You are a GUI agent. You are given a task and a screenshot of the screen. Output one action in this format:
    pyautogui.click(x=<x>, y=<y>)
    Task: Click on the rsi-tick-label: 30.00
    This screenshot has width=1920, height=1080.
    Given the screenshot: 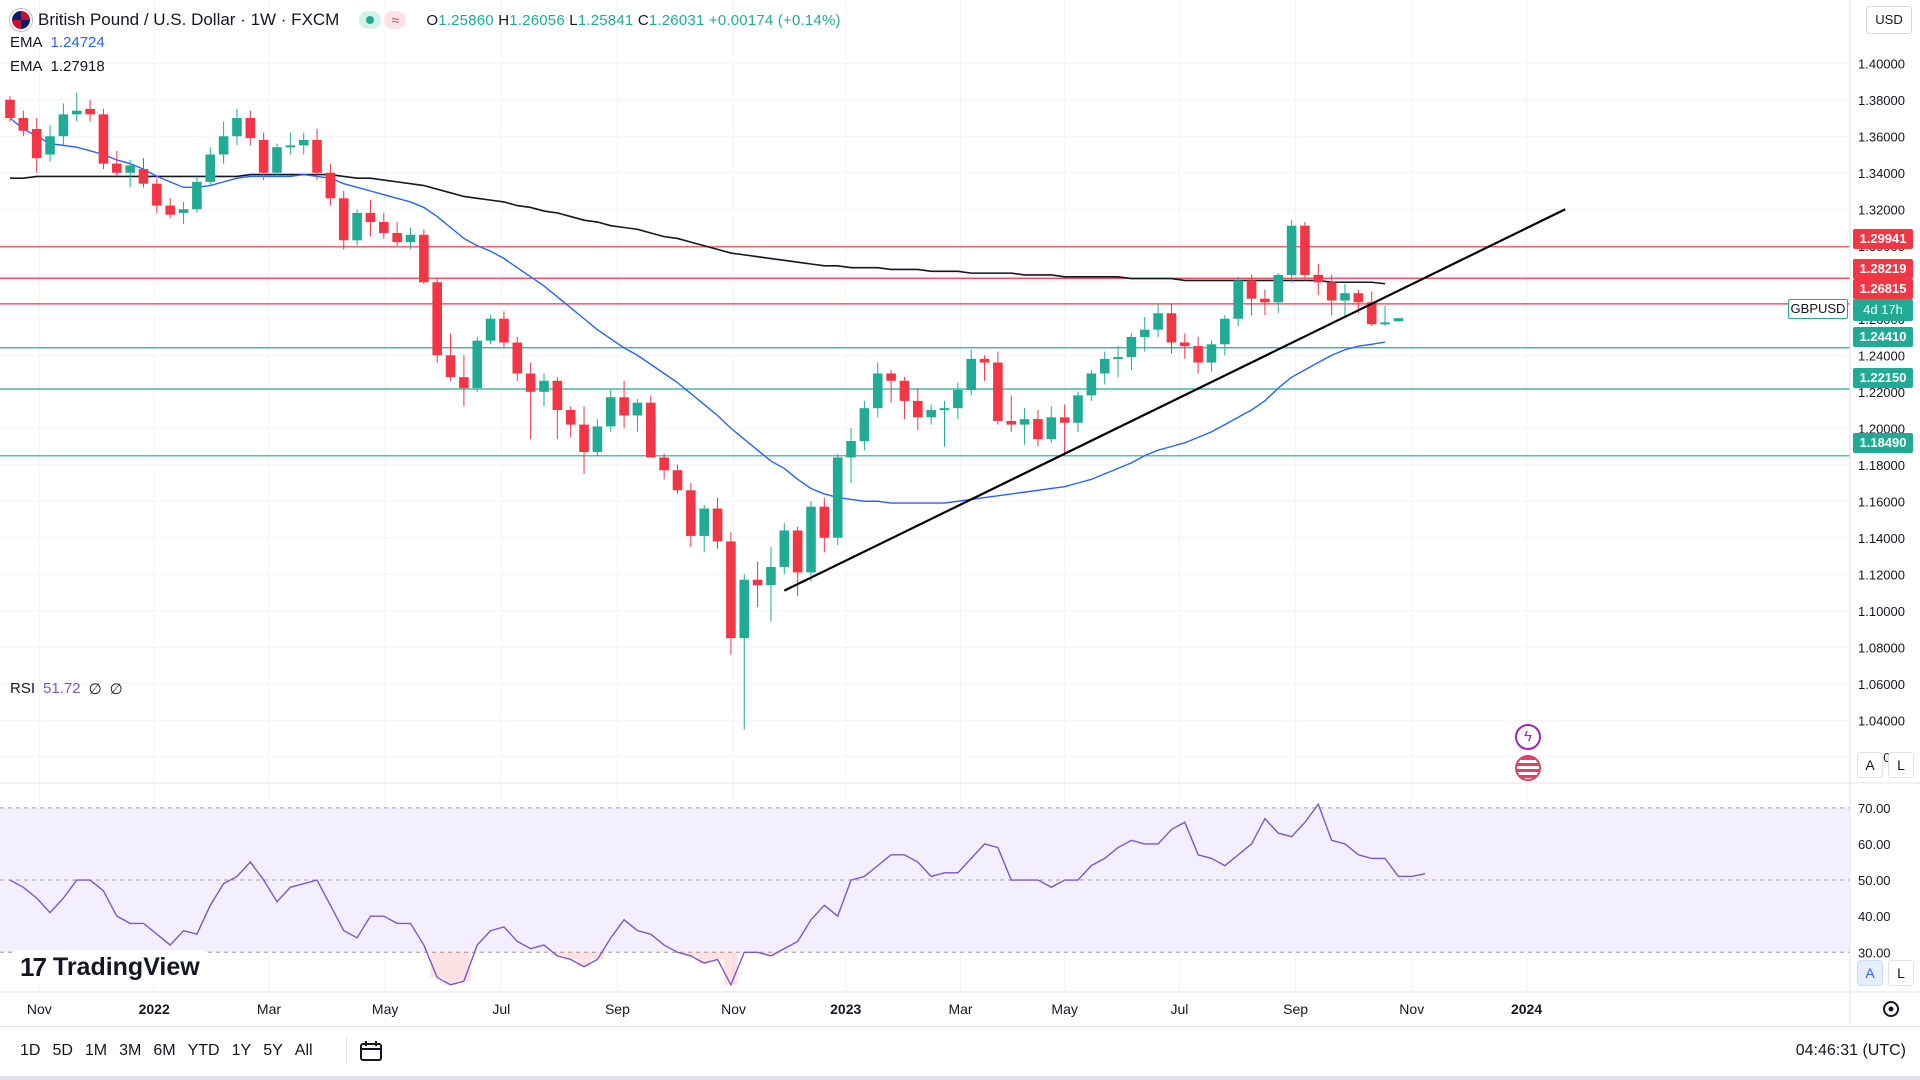 What is the action you would take?
    pyautogui.click(x=1874, y=952)
    